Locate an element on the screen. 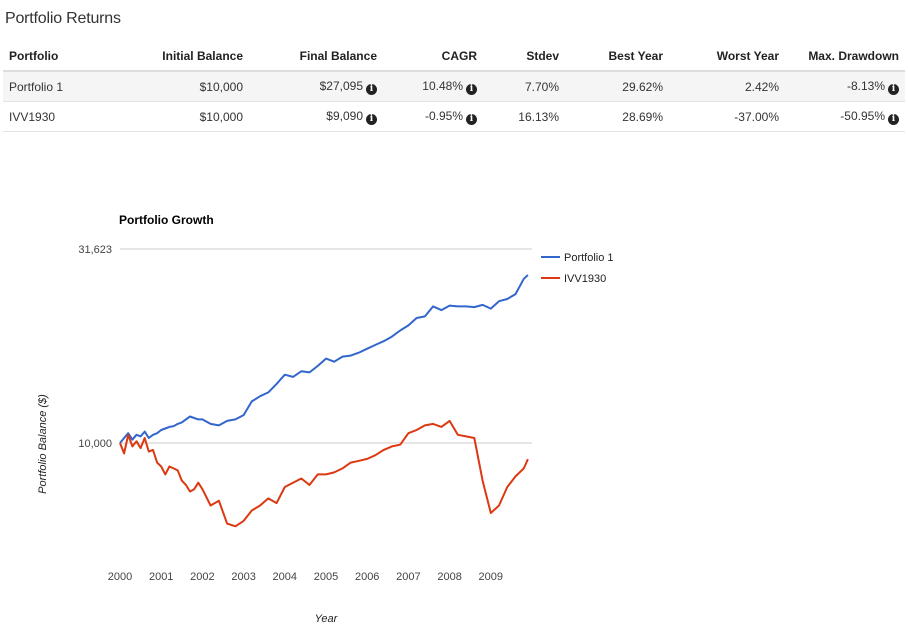 The image size is (908, 636). worst-year: 2.42% is located at coordinates (727, 86).